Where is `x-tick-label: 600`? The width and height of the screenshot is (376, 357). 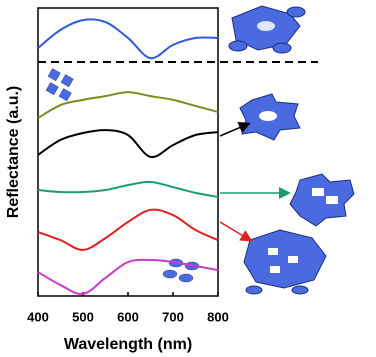
x-tick-label: 600 is located at coordinates (128, 316).